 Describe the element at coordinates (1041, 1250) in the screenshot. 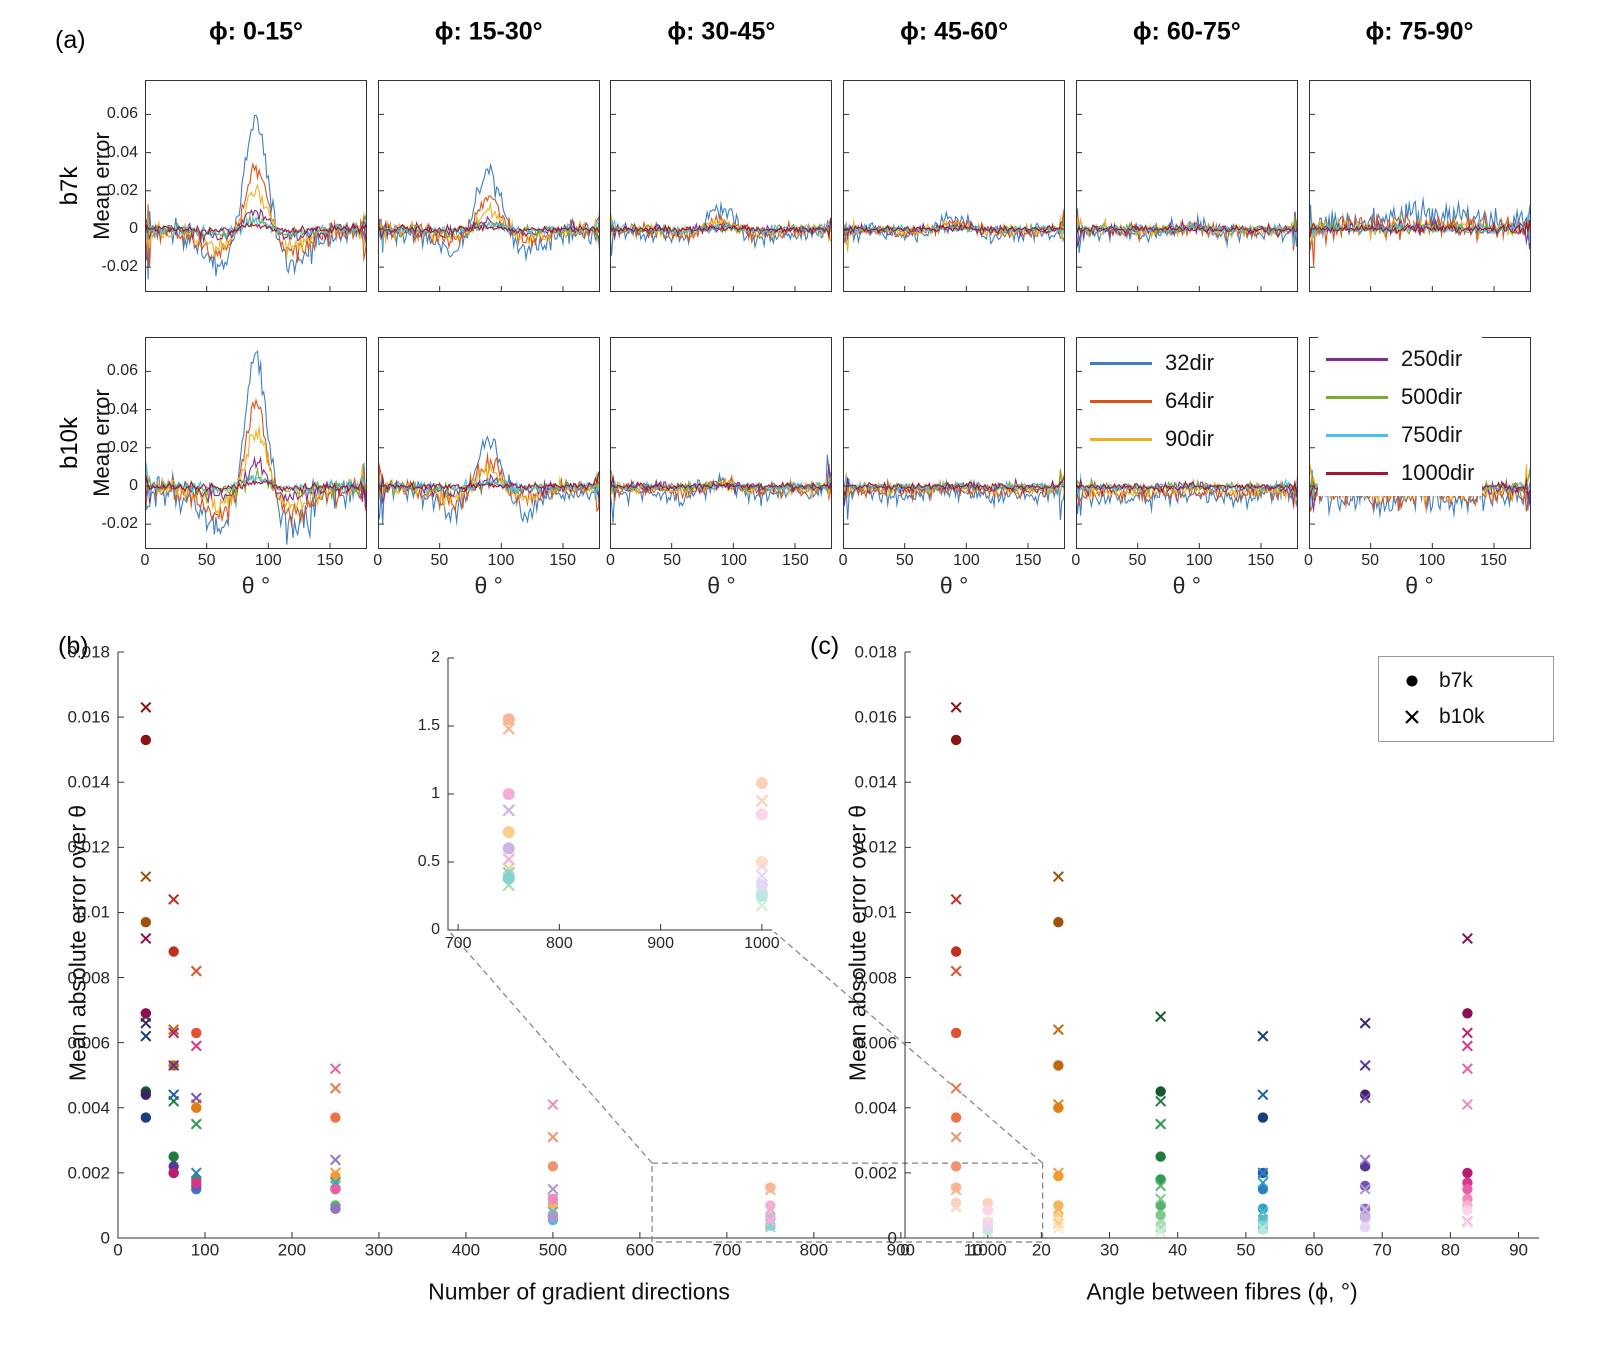

I see `panel-c-x-tick-label: 20` at that location.